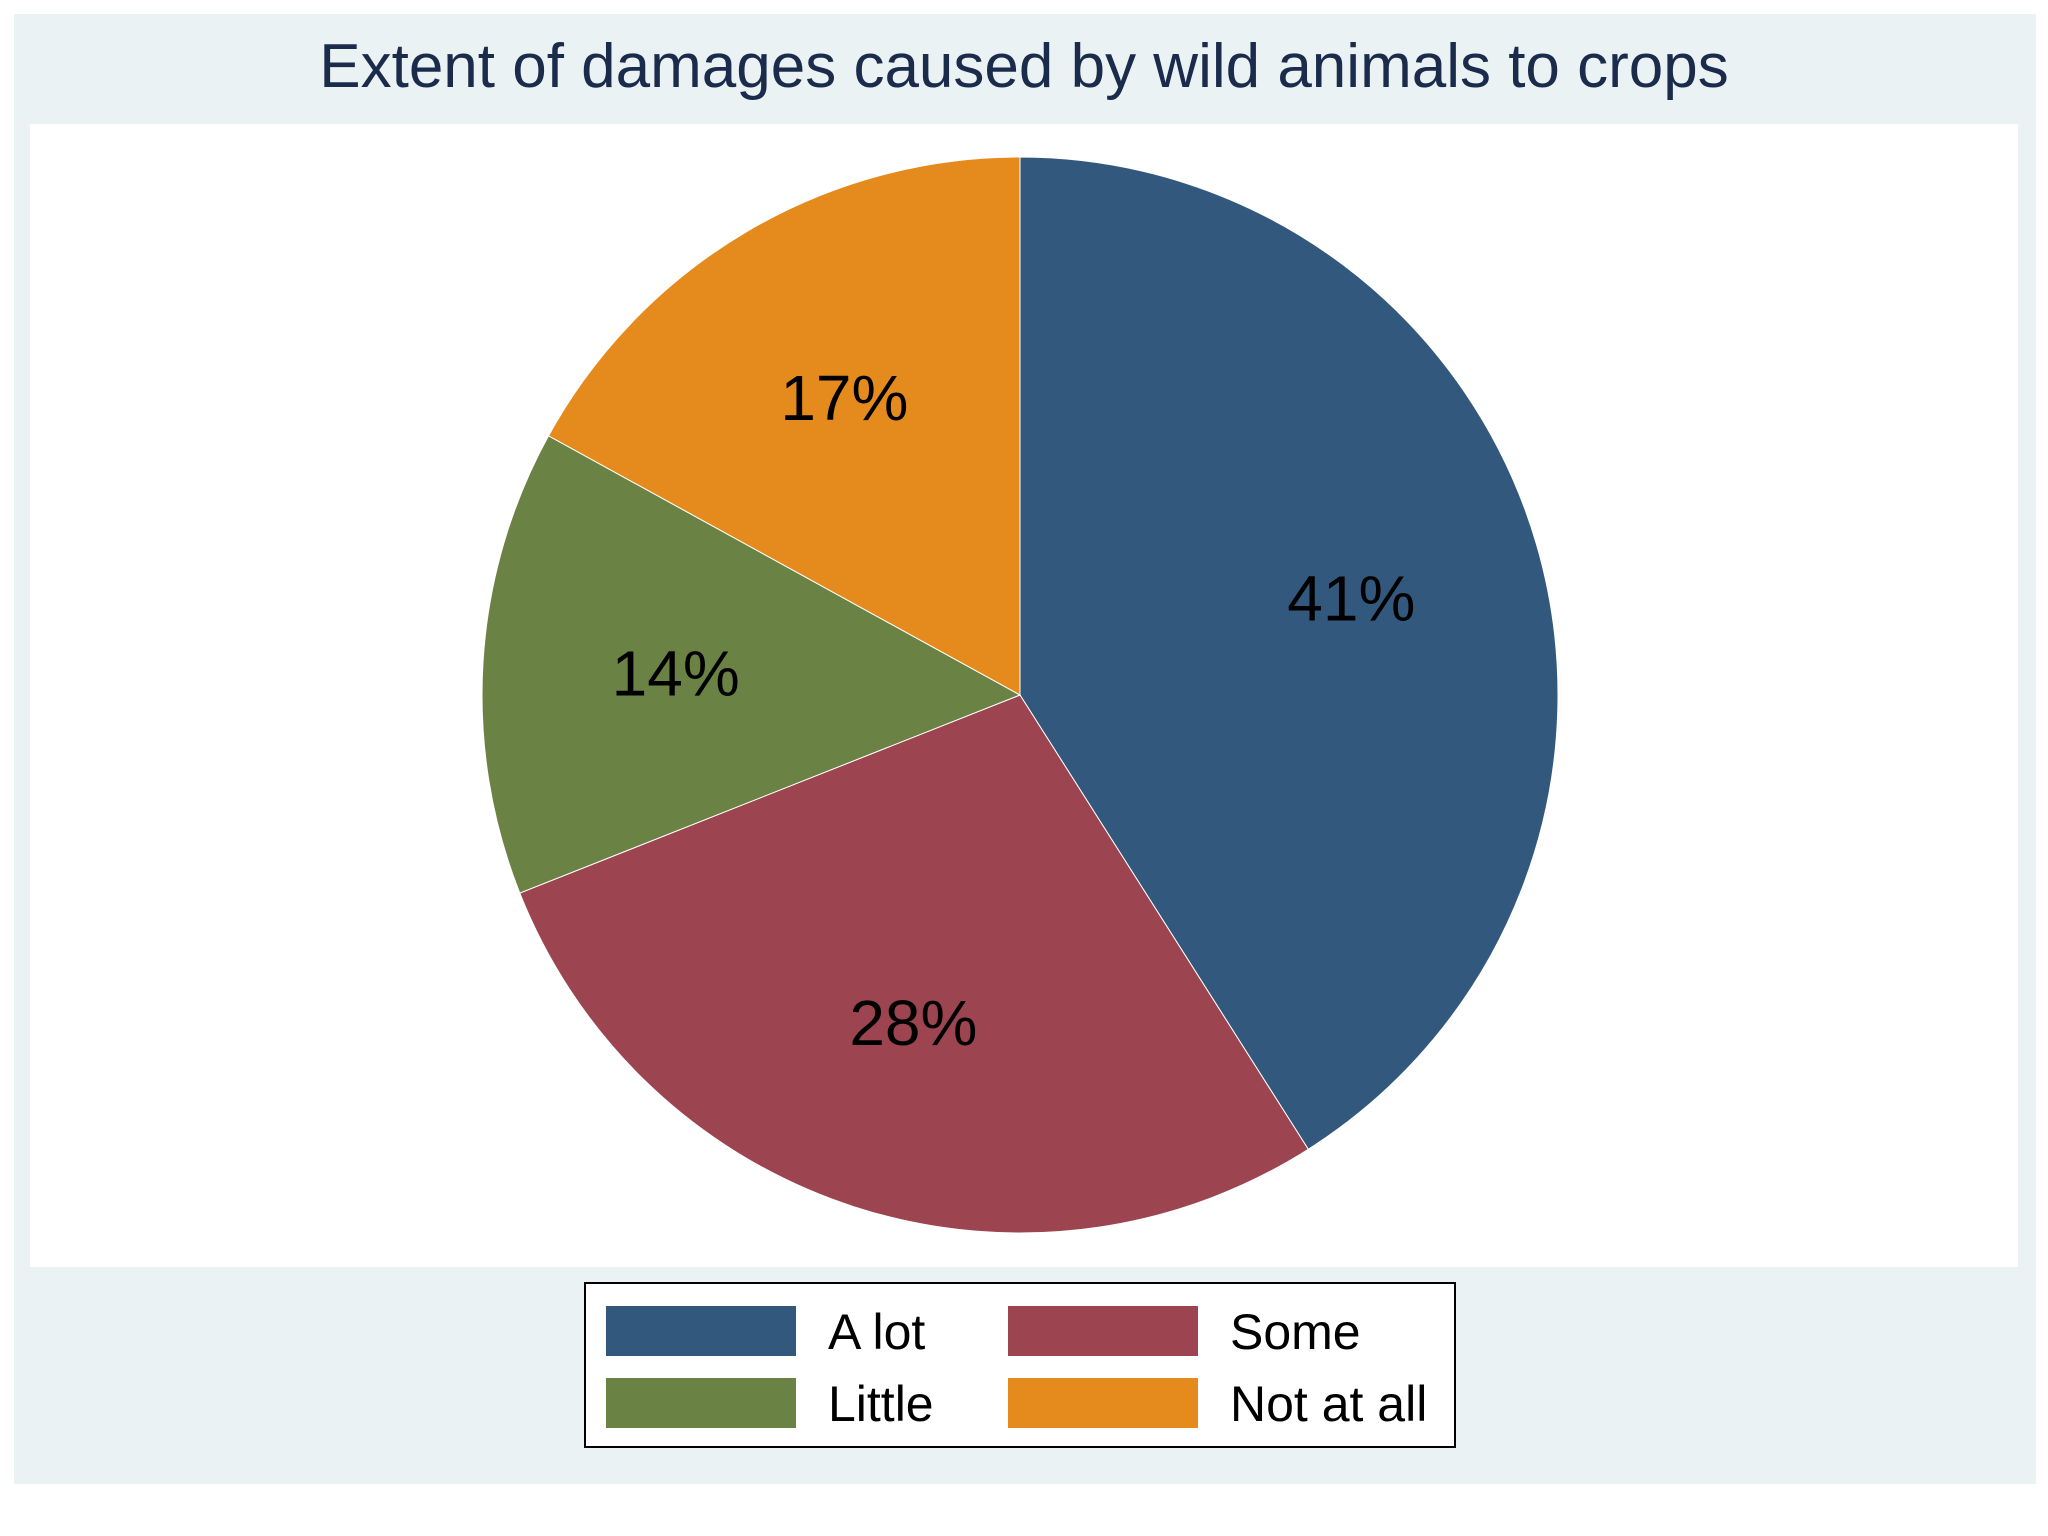 Image resolution: width=2048 pixels, height=1536 pixels. What do you see at coordinates (1295, 1332) in the screenshot?
I see `legend-label: Some` at bounding box center [1295, 1332].